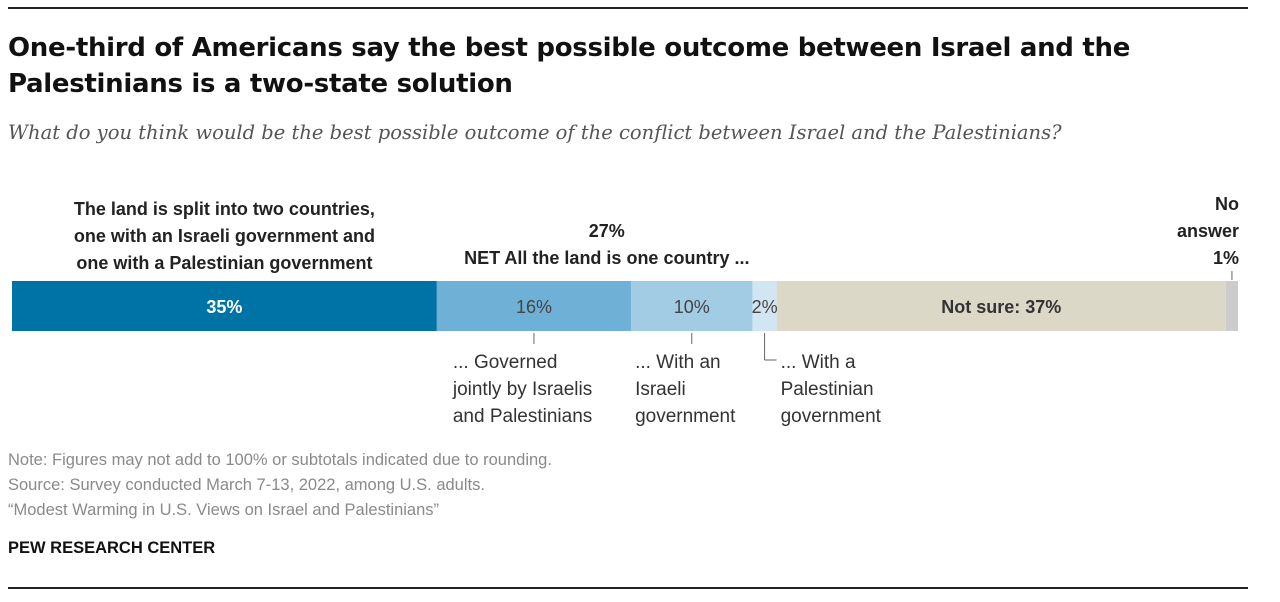  Describe the element at coordinates (522, 389) in the screenshot. I see `annotation-jointly-line: jointly by Israelis` at that location.